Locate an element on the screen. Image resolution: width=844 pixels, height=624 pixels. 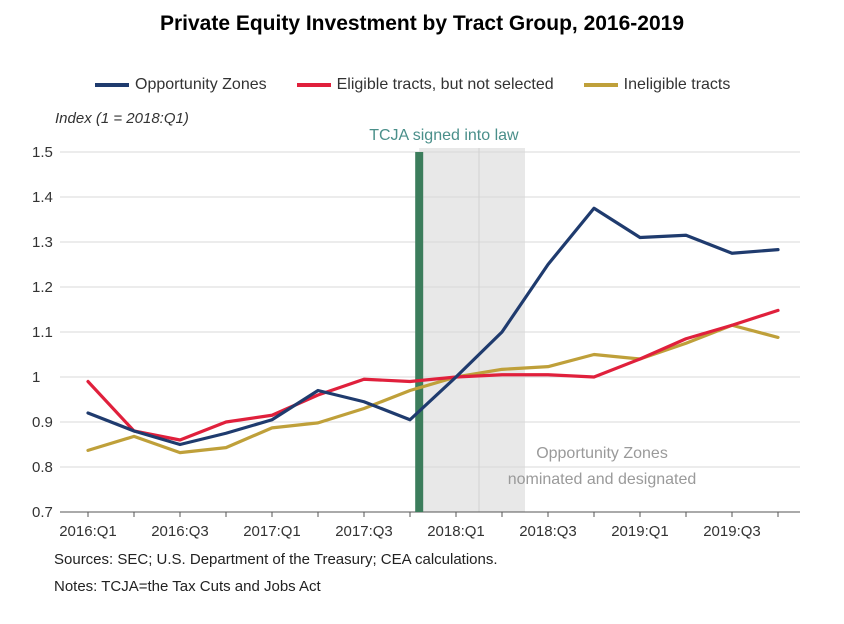
legend-label: Ineligible tracts is located at coordinates (677, 84).